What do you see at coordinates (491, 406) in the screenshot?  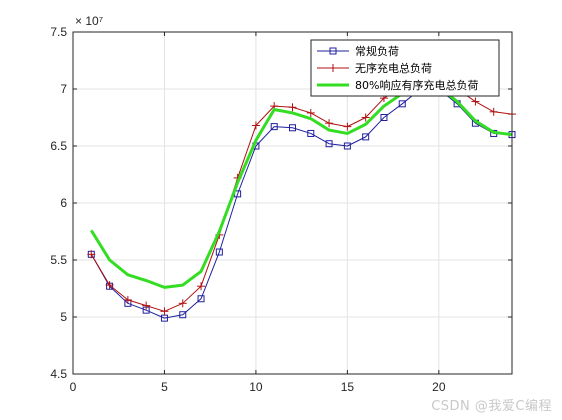 I see `watermark: CSDN @我爱C编程` at bounding box center [491, 406].